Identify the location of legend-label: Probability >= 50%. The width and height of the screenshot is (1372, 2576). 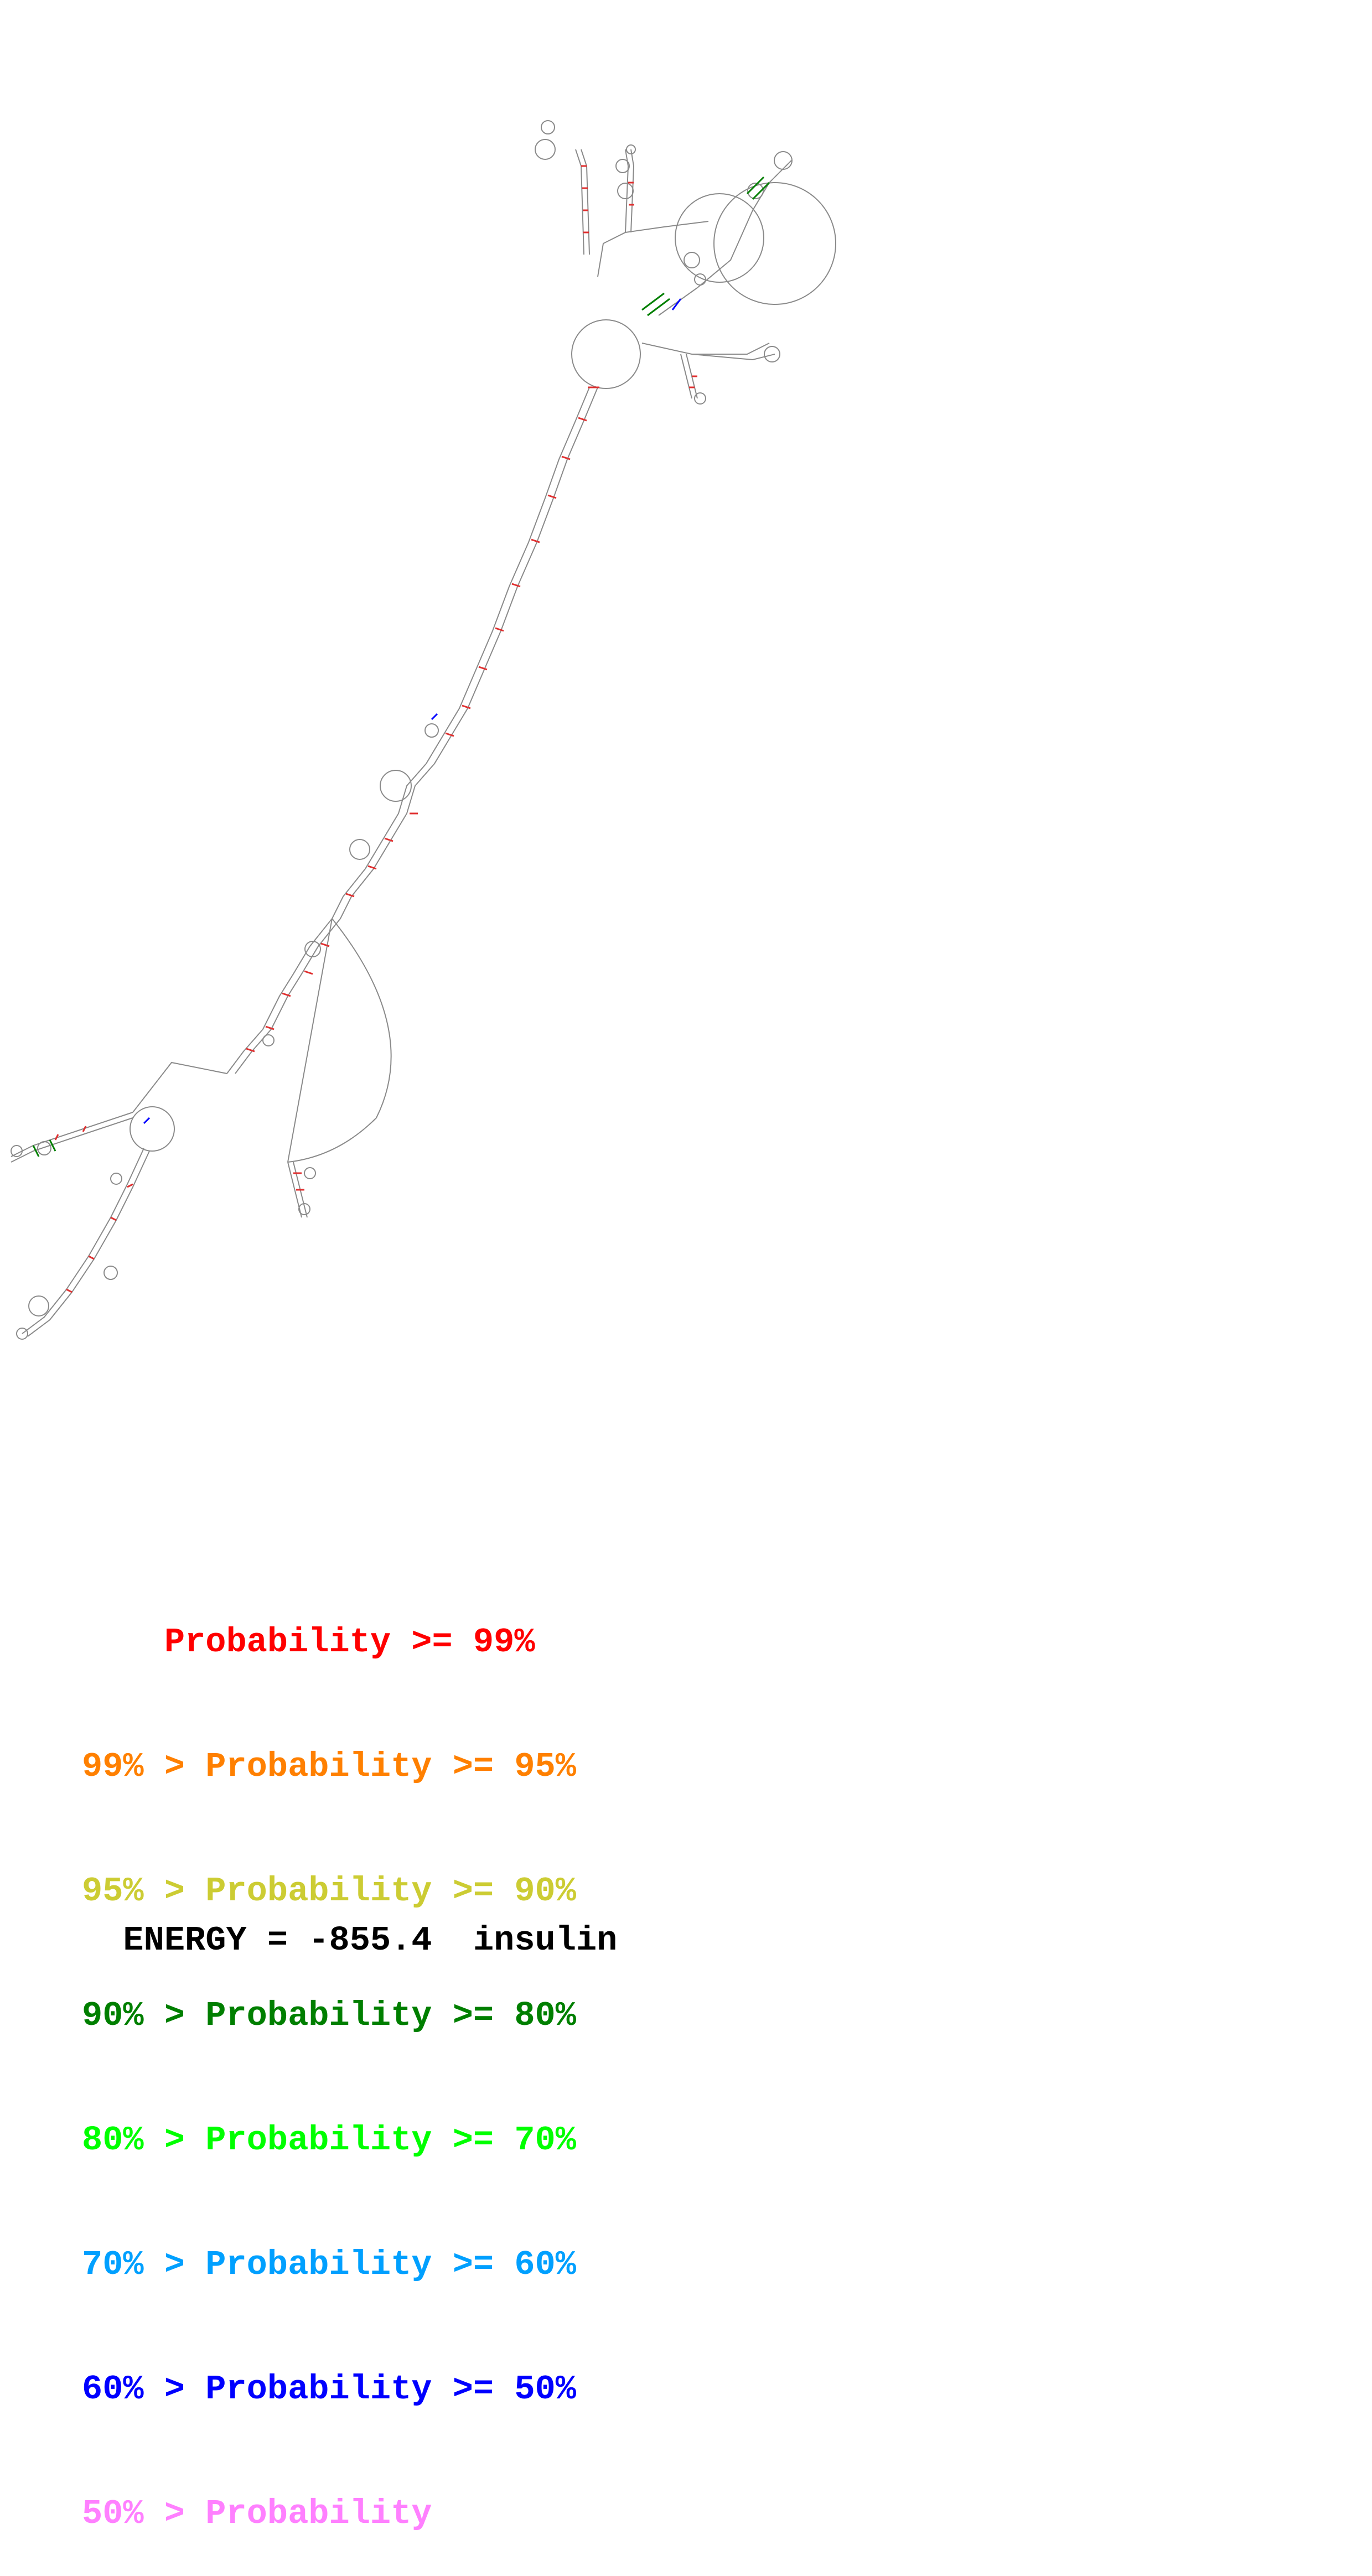
(390, 2389).